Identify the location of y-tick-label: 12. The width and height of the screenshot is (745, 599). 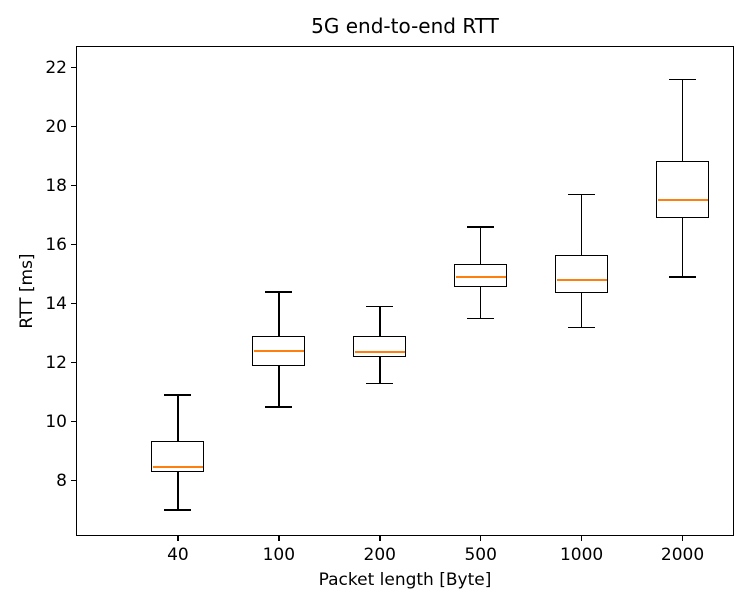
(56, 362).